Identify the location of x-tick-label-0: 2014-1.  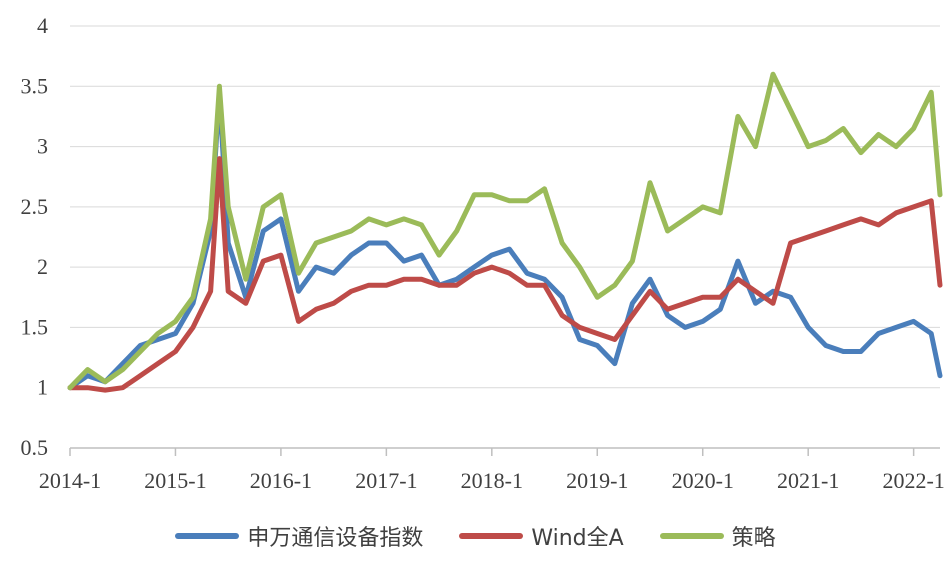
(70, 480).